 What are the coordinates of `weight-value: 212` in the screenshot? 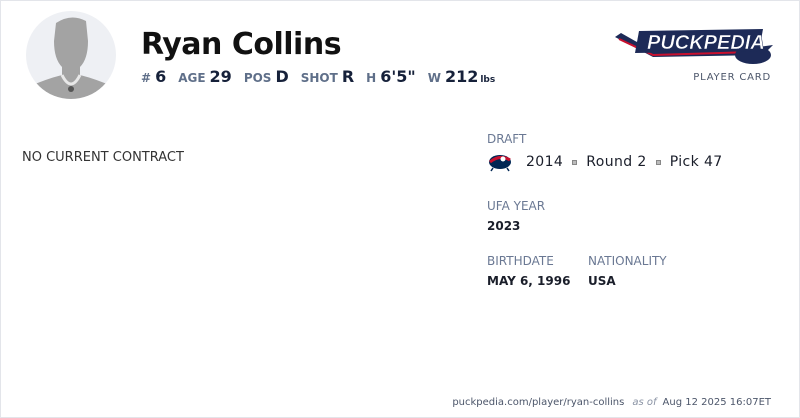 It's located at (461, 76).